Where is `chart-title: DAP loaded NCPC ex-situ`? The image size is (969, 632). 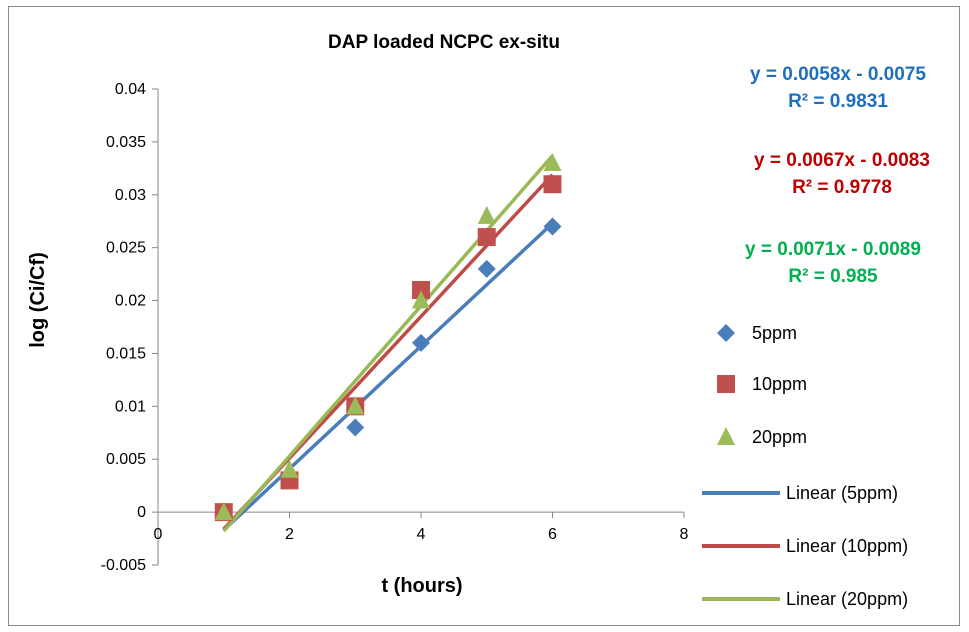
chart-title: DAP loaded NCPC ex-situ is located at coordinates (444, 42).